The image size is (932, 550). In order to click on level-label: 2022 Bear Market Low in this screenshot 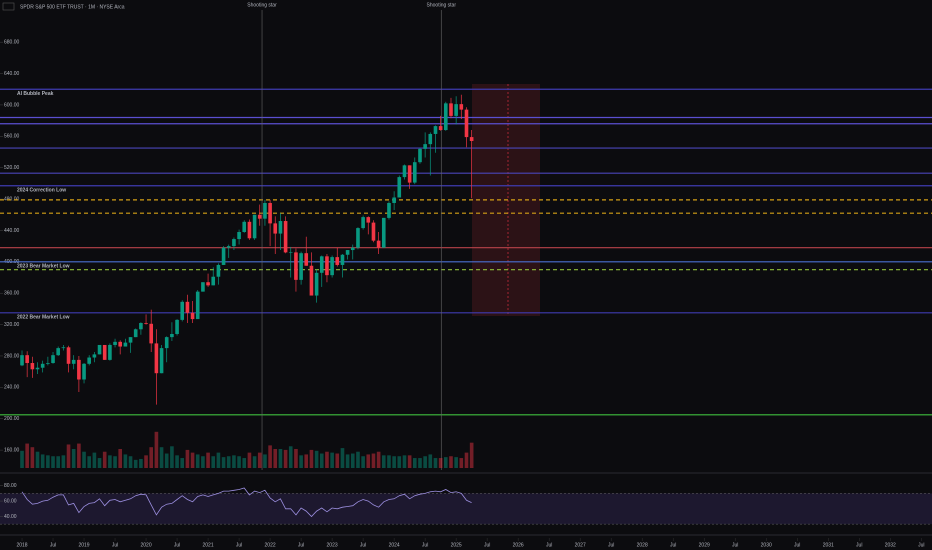, I will do `click(43, 318)`.